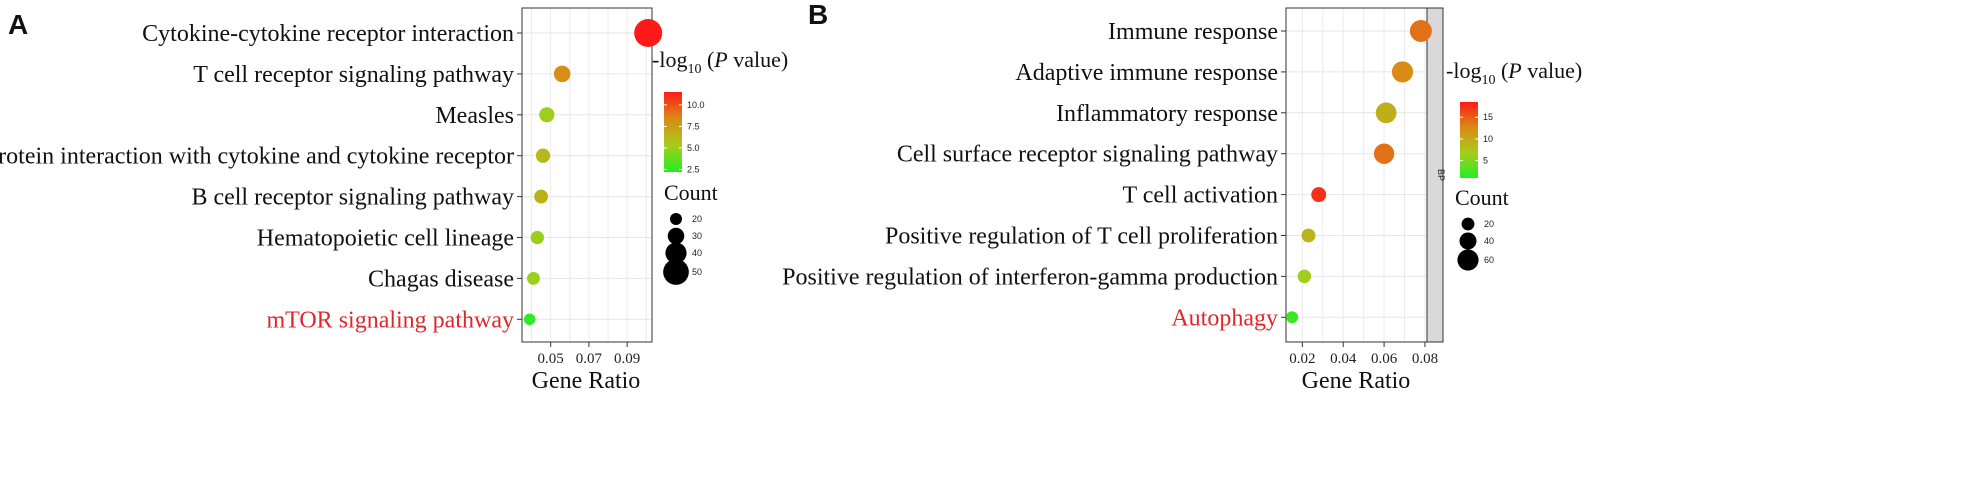 This screenshot has height=501, width=1986. I want to click on y-tick-label: Chagas disease, so click(441, 279).